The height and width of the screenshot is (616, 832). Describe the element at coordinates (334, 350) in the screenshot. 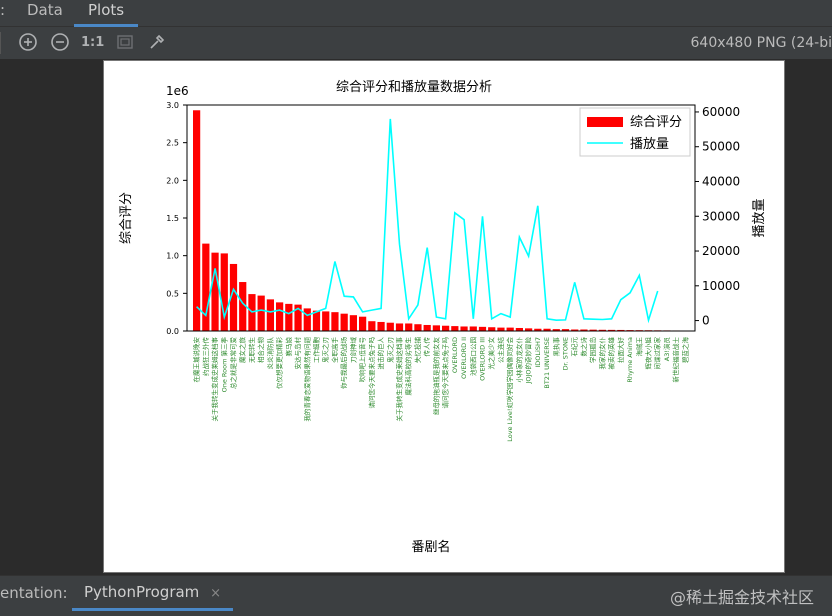

I see `x-tick-label: 全职高手` at that location.